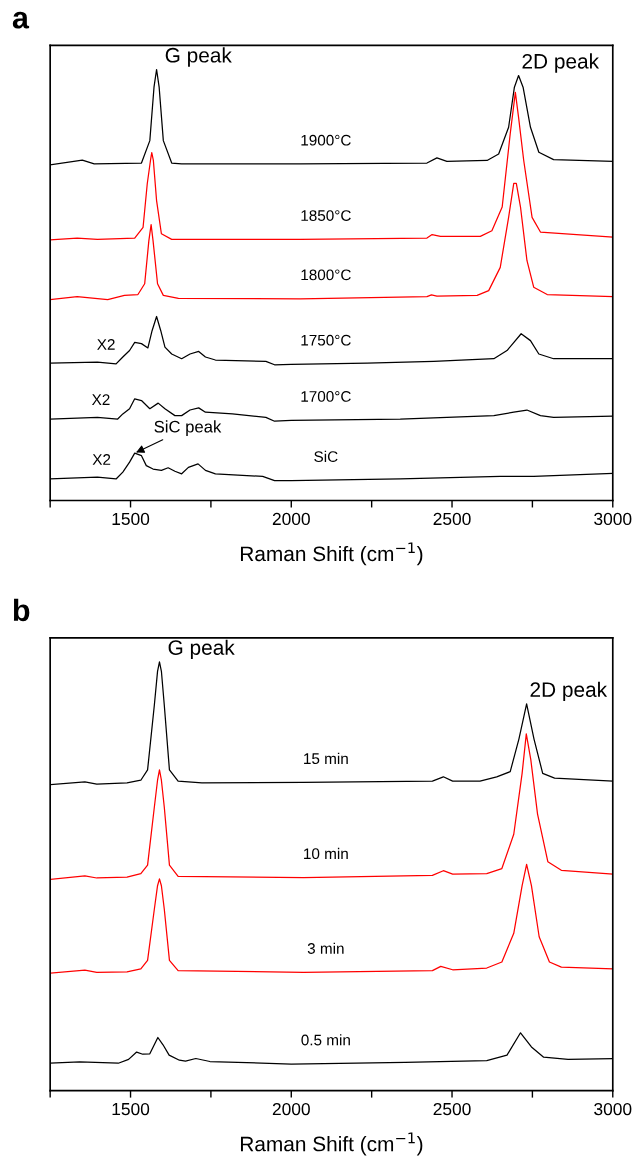  What do you see at coordinates (326, 758) in the screenshot?
I see `series-label: 15 min` at bounding box center [326, 758].